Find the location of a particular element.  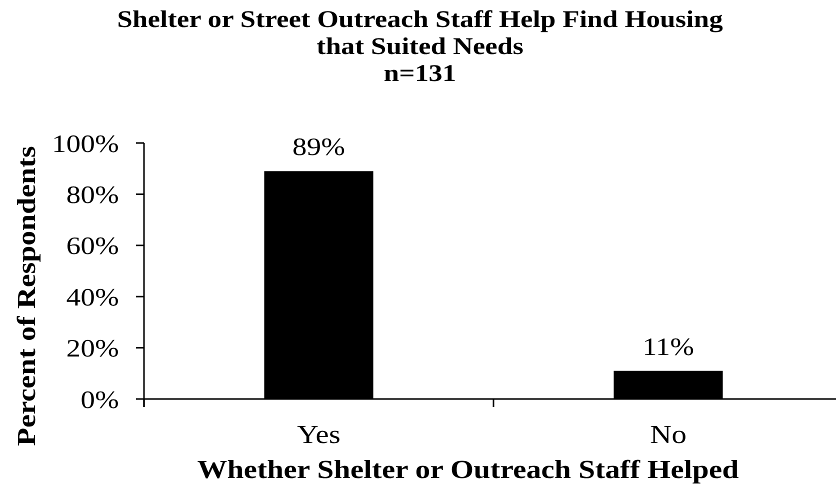

y-tick-label: 100% is located at coordinates (85, 143).